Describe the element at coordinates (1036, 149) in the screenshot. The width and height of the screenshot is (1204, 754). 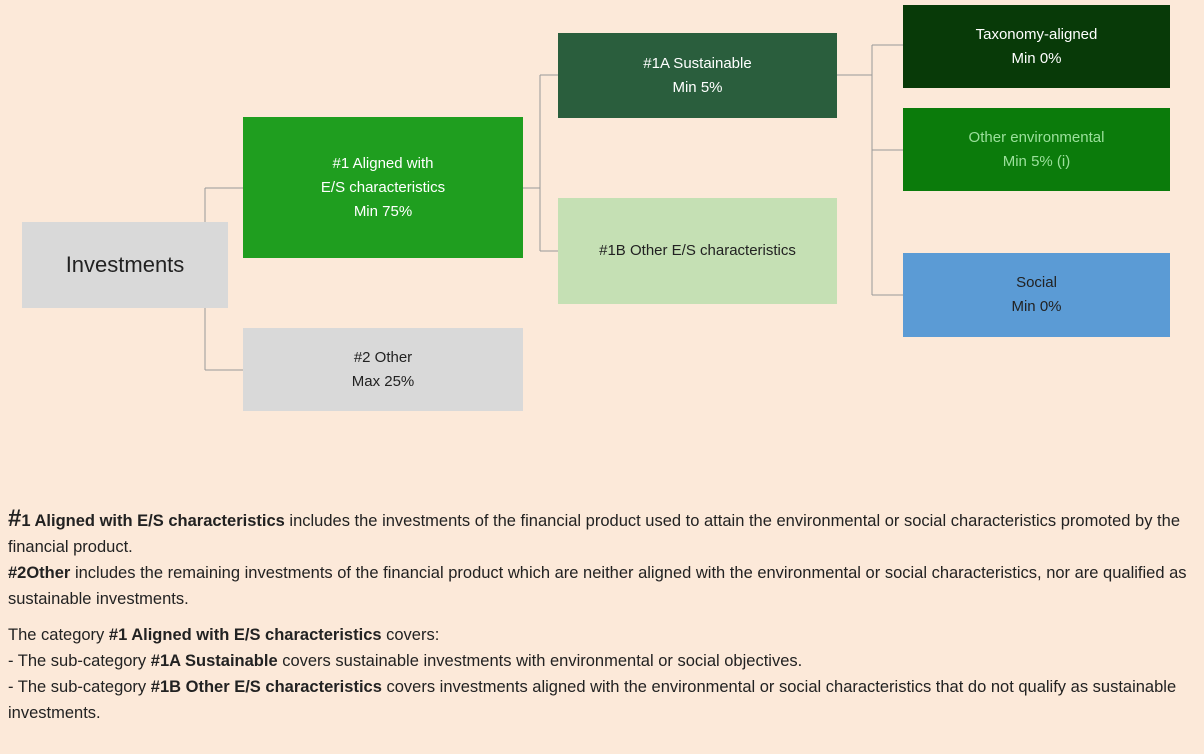
I see `node: Other environmental Min 5% (i)` at that location.